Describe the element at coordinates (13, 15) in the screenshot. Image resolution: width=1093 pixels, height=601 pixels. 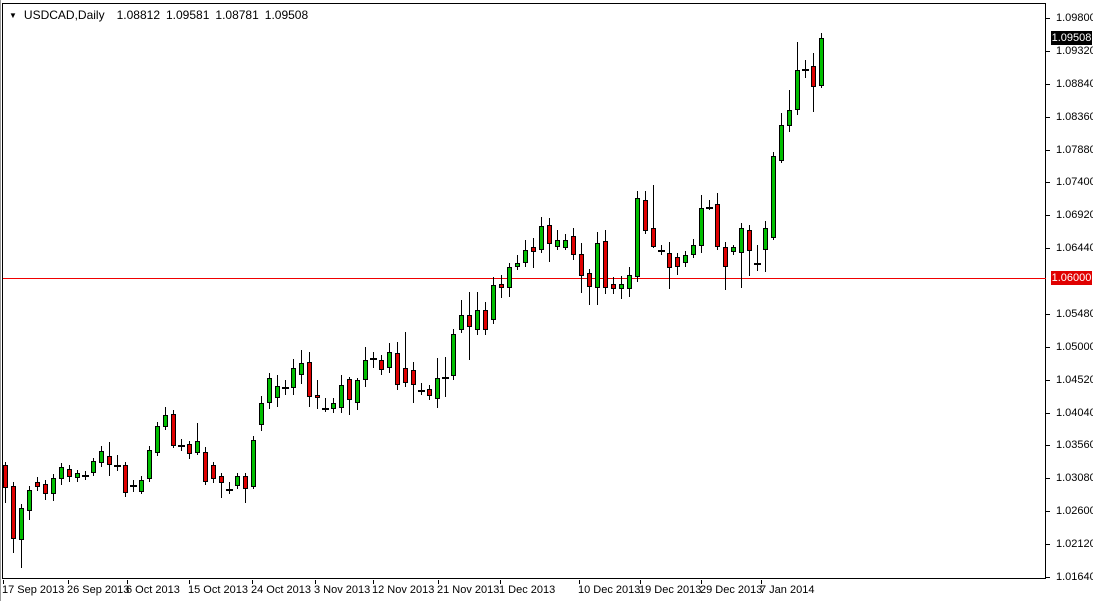
I see `collapse-arrow-icon: ▼` at that location.